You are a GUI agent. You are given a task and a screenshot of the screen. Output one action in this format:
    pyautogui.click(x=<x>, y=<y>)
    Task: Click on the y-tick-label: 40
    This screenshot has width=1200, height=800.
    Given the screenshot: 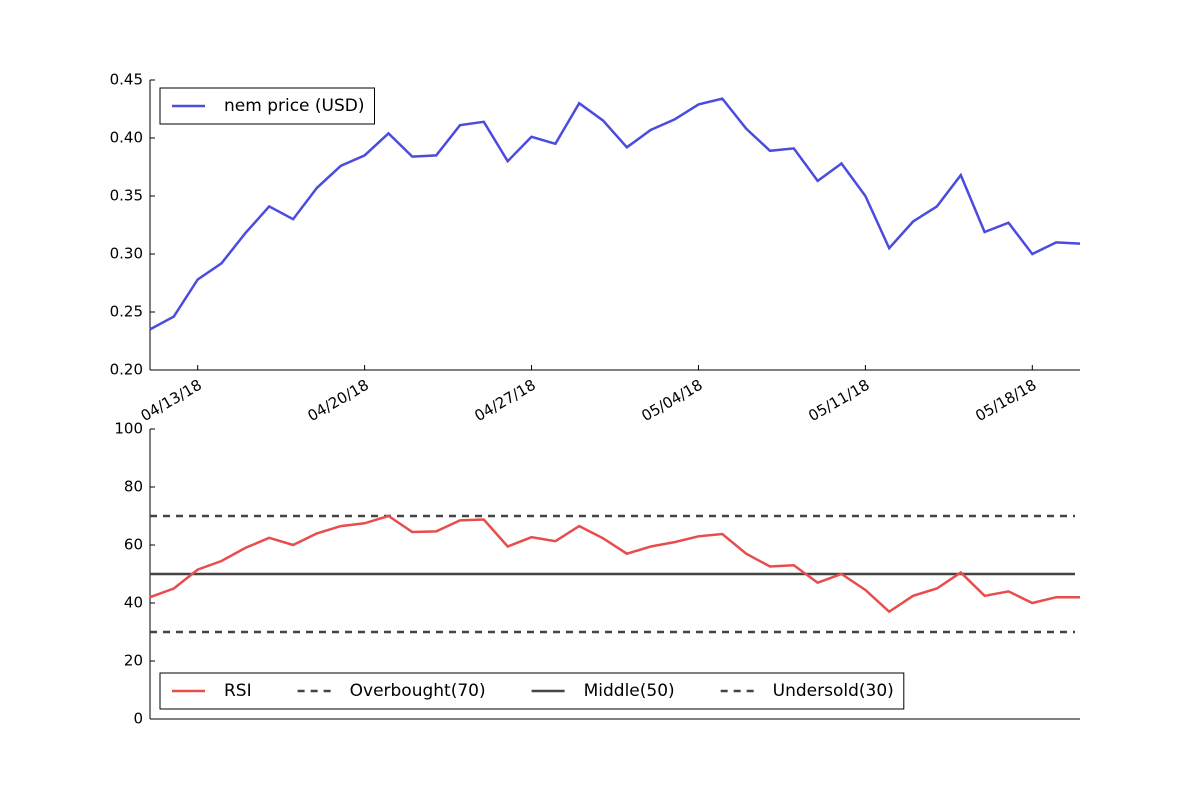 What is the action you would take?
    pyautogui.click(x=133, y=603)
    